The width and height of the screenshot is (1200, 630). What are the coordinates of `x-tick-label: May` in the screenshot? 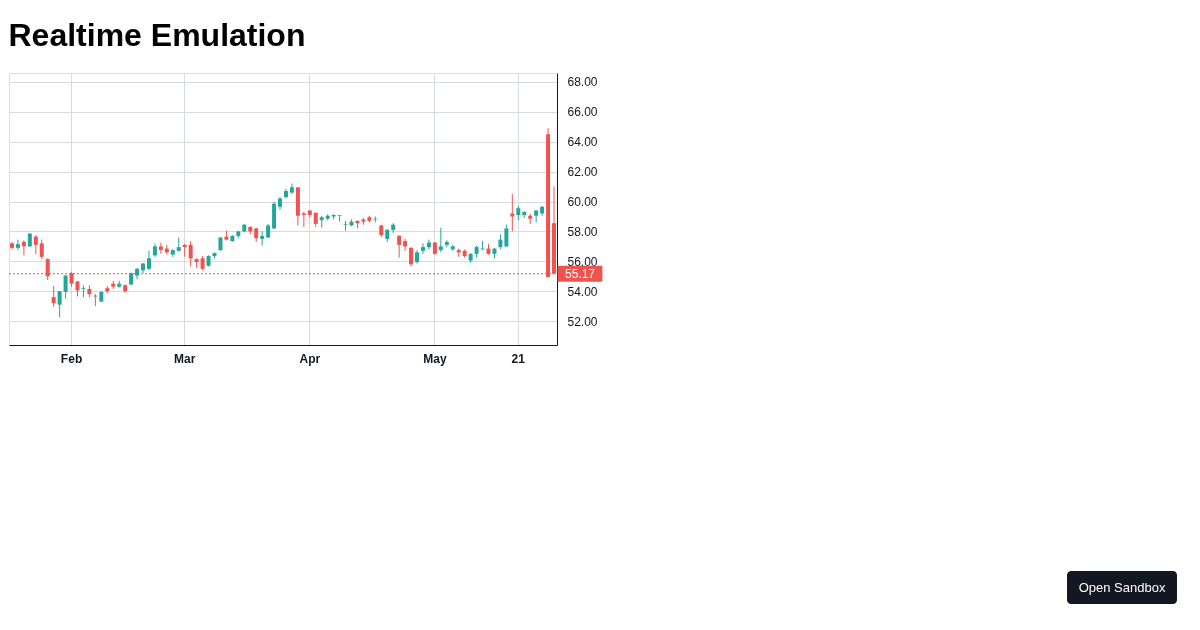 It's located at (435, 358).